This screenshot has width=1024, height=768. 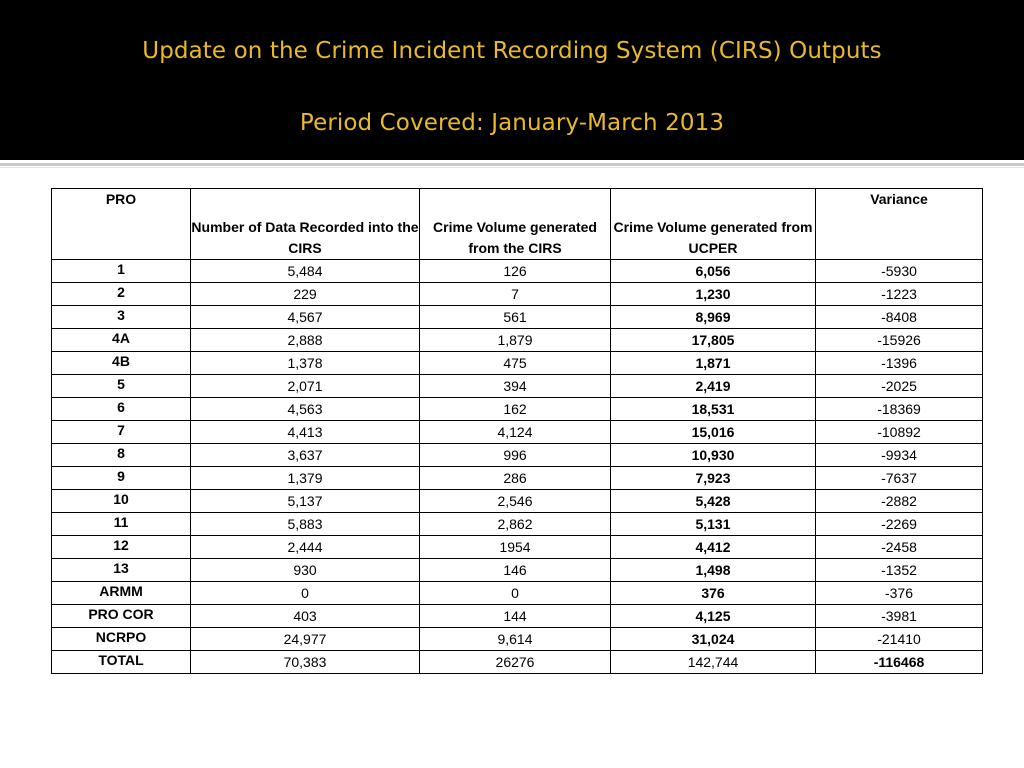 What do you see at coordinates (121, 409) in the screenshot?
I see `cell-pro: 6` at bounding box center [121, 409].